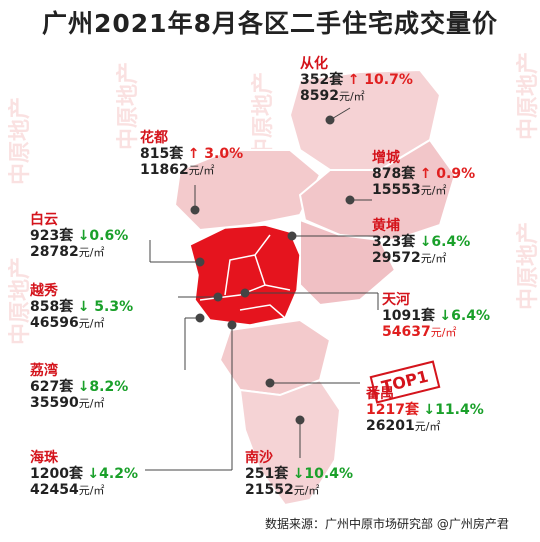 The image size is (540, 542). I want to click on map-title: 广州2021年8月各区二手住宅成交量价, so click(270, 23).